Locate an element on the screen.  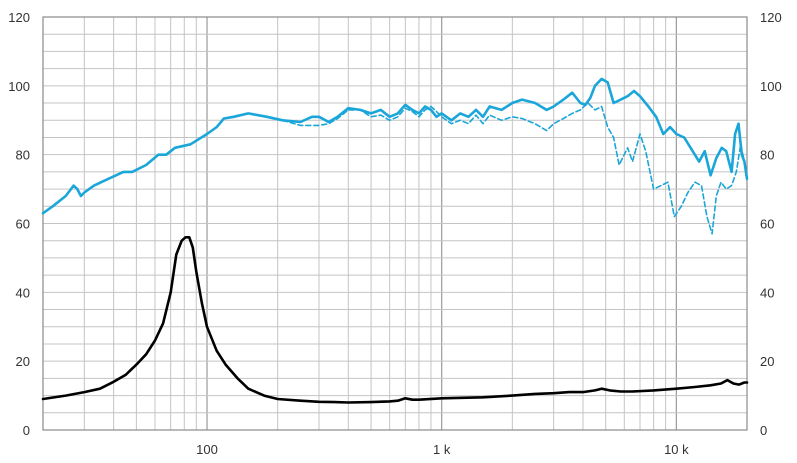
y-tick-label-left: 100 is located at coordinates (19, 86).